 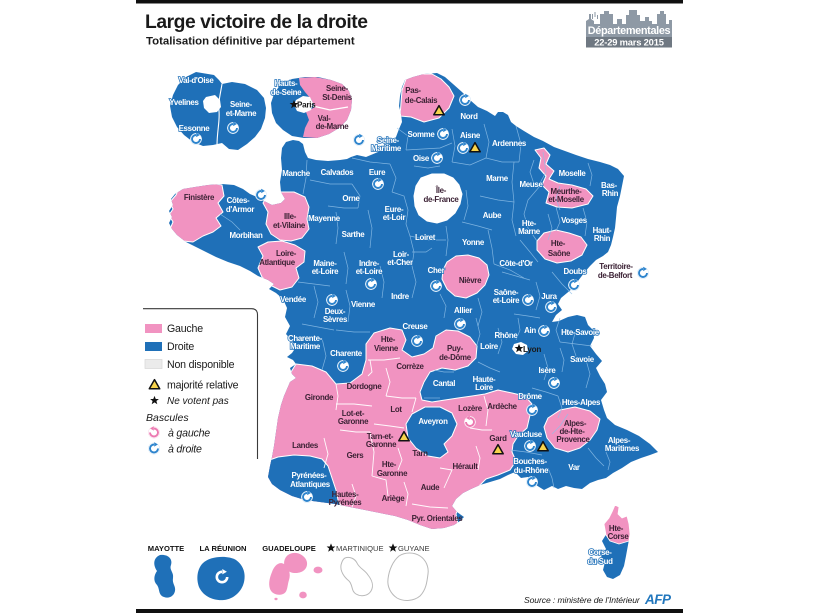 What do you see at coordinates (189, 434) in the screenshot?
I see `svg-text: à gauche` at bounding box center [189, 434].